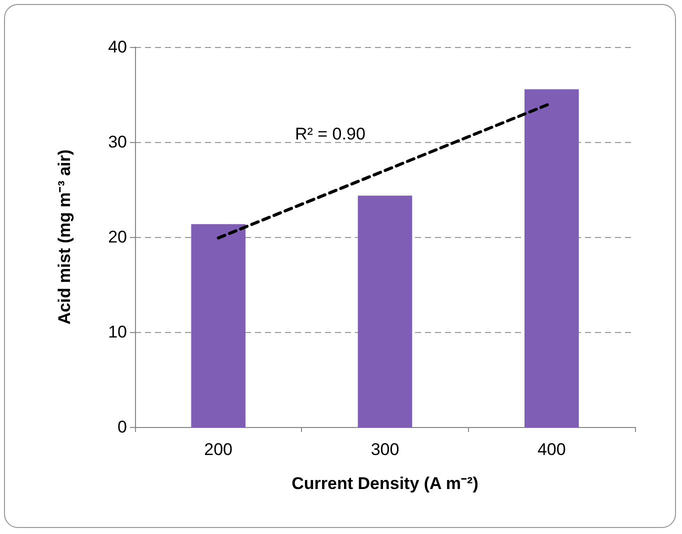 This screenshot has width=682, height=534. Describe the element at coordinates (385, 483) in the screenshot. I see `x-axis-title: Current Density (A m⁻²)` at that location.